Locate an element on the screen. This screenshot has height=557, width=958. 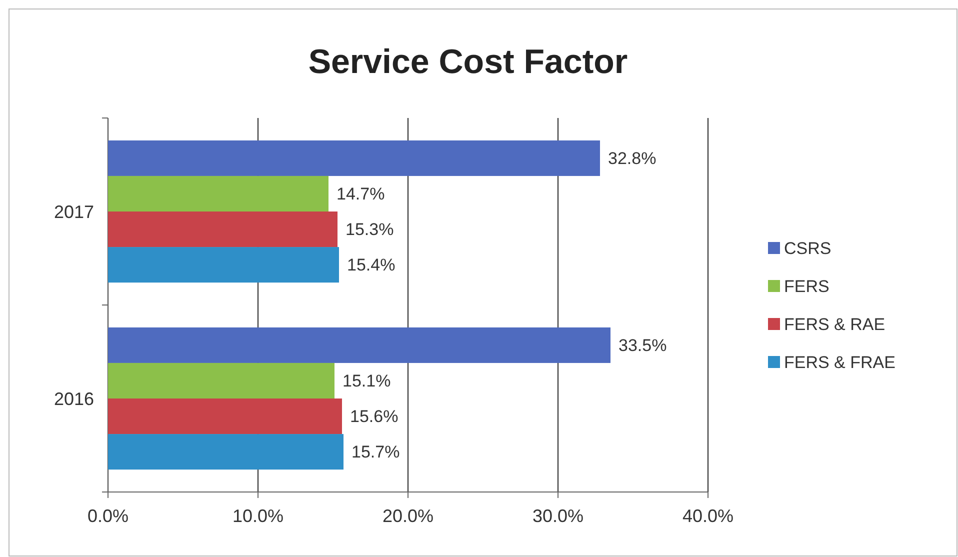
data-label: 15.6% is located at coordinates (374, 416).